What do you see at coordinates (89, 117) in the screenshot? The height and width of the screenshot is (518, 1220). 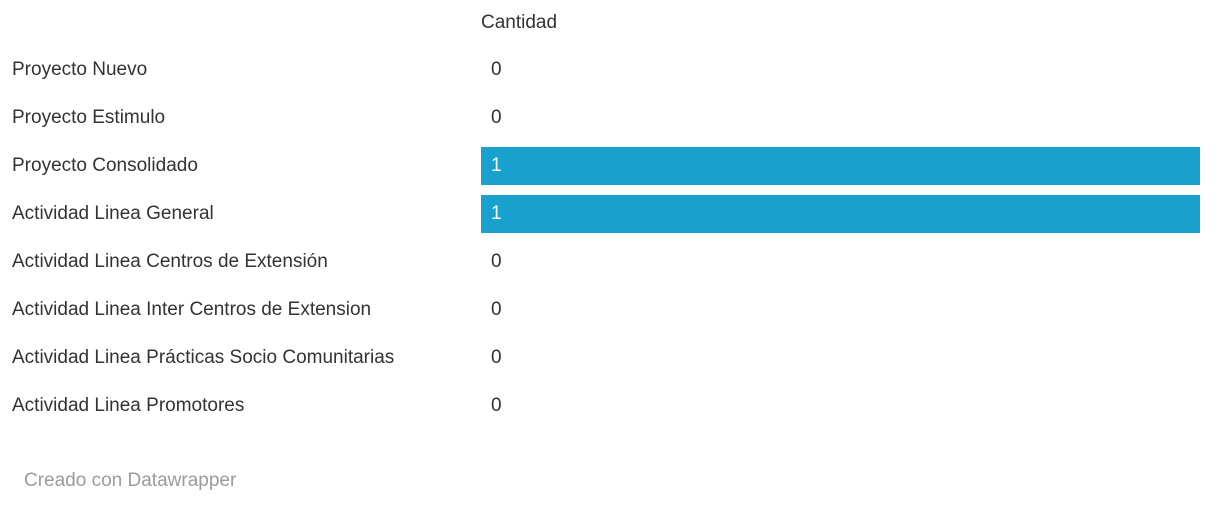 I see `category-label: Proyecto Estimulo` at bounding box center [89, 117].